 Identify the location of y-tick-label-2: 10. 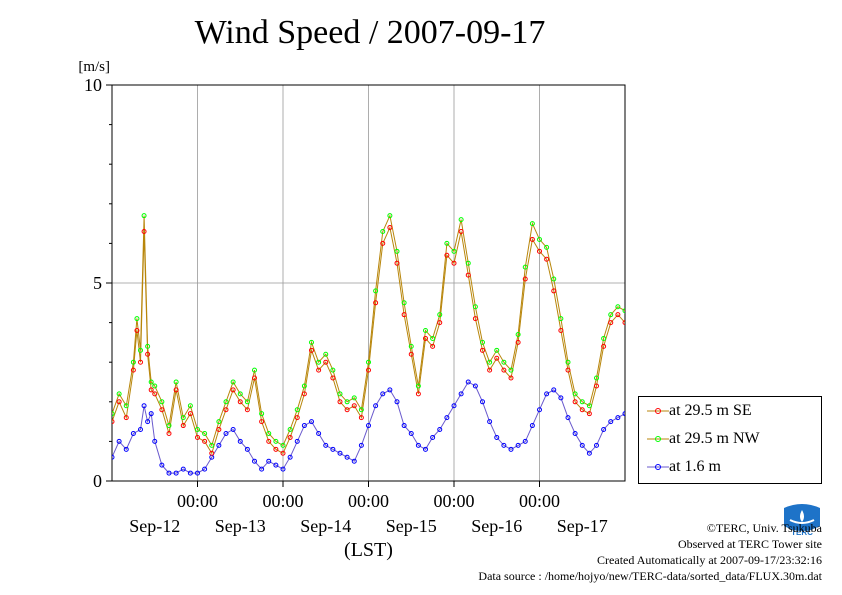
(93, 85).